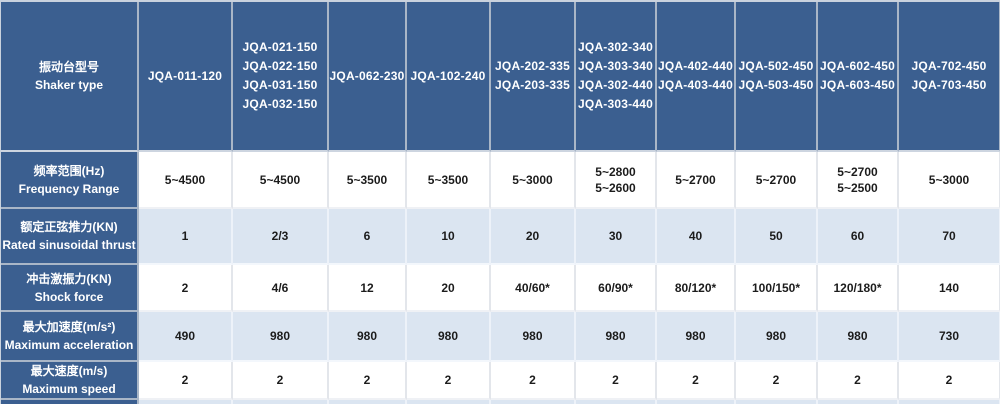 This screenshot has height=404, width=1000. What do you see at coordinates (280, 236) in the screenshot?
I see `value-text: 2/3` at bounding box center [280, 236].